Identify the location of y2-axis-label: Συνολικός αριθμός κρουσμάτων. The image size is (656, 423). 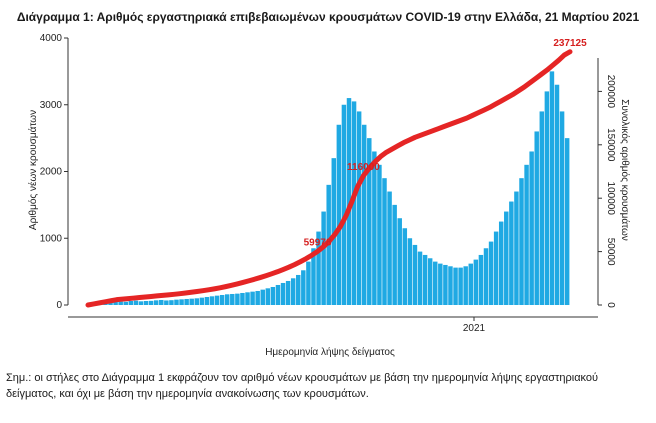
(625, 170).